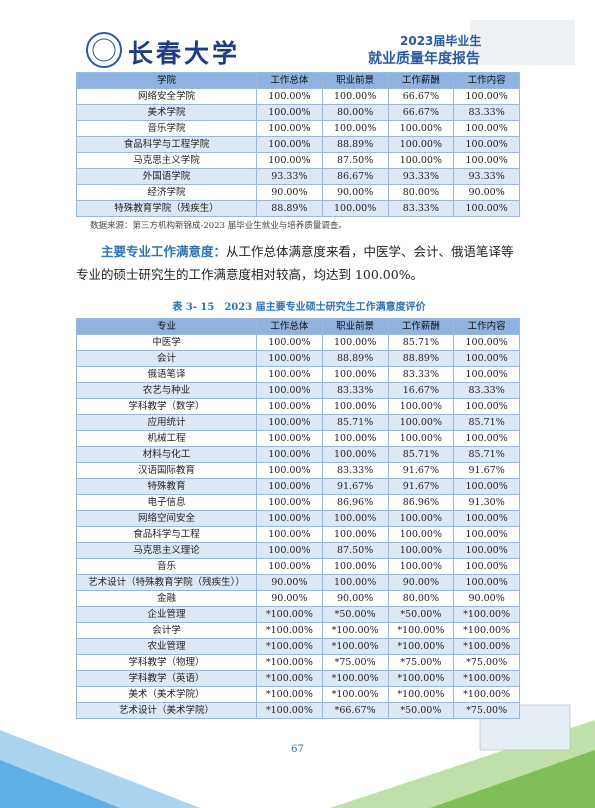 This screenshot has width=595, height=808. Describe the element at coordinates (355, 160) in the screenshot. I see `cell: 87.50%` at that location.